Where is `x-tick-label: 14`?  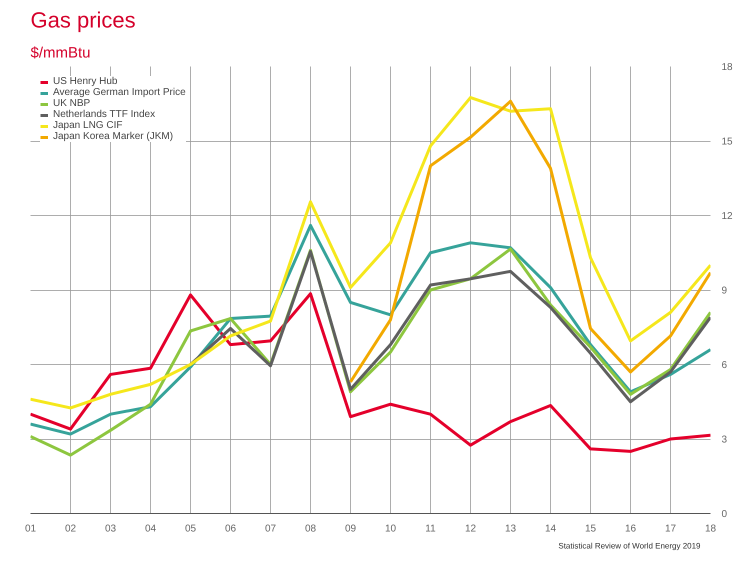 x-tick-label: 14 is located at coordinates (550, 529).